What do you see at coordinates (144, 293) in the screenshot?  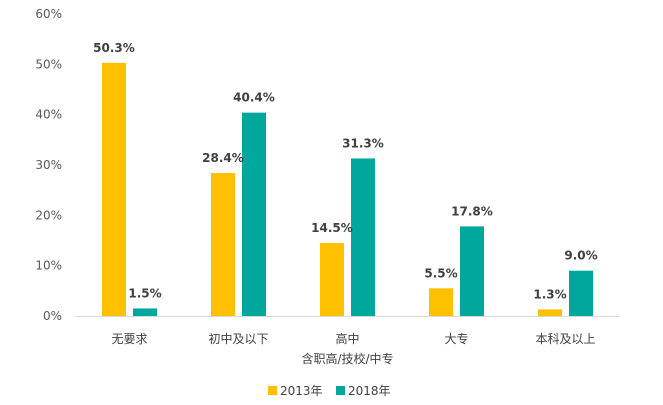 I see `data-label: 1.5%` at bounding box center [144, 293].